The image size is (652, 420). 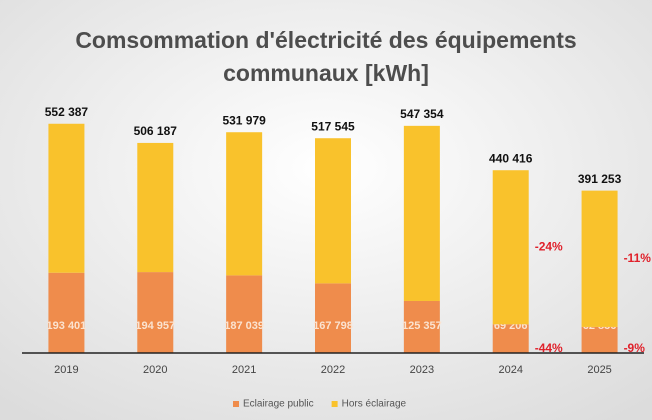 What do you see at coordinates (422, 114) in the screenshot?
I see `total-label: 547 354` at bounding box center [422, 114].